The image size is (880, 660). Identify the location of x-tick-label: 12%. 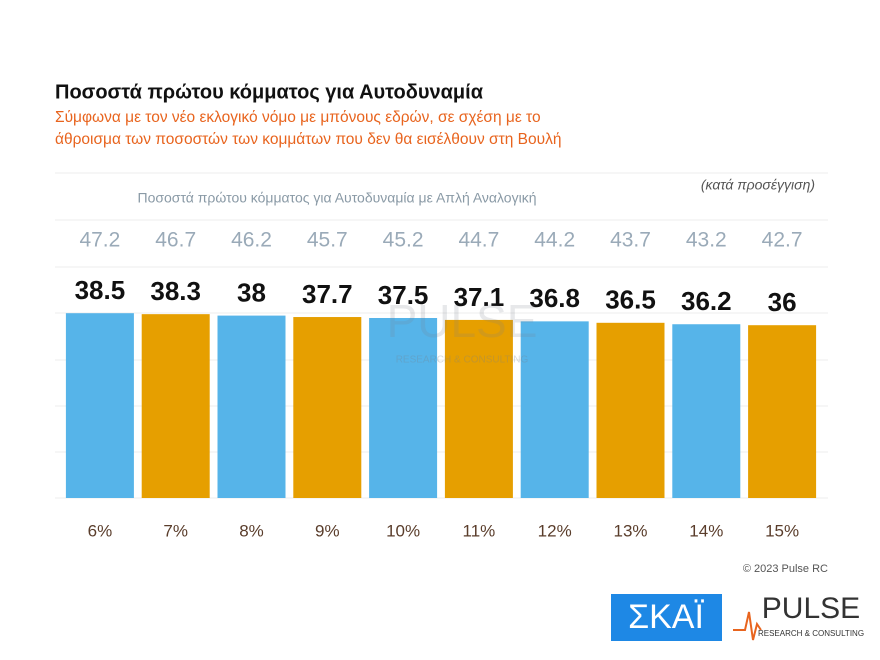
(555, 530).